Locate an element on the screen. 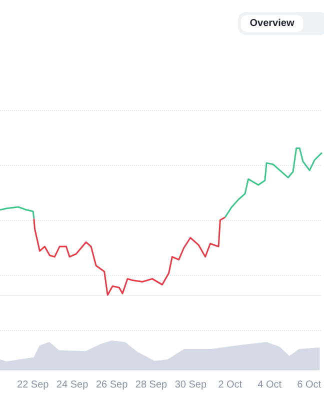  x-tick-label: 30 Sep is located at coordinates (190, 385).